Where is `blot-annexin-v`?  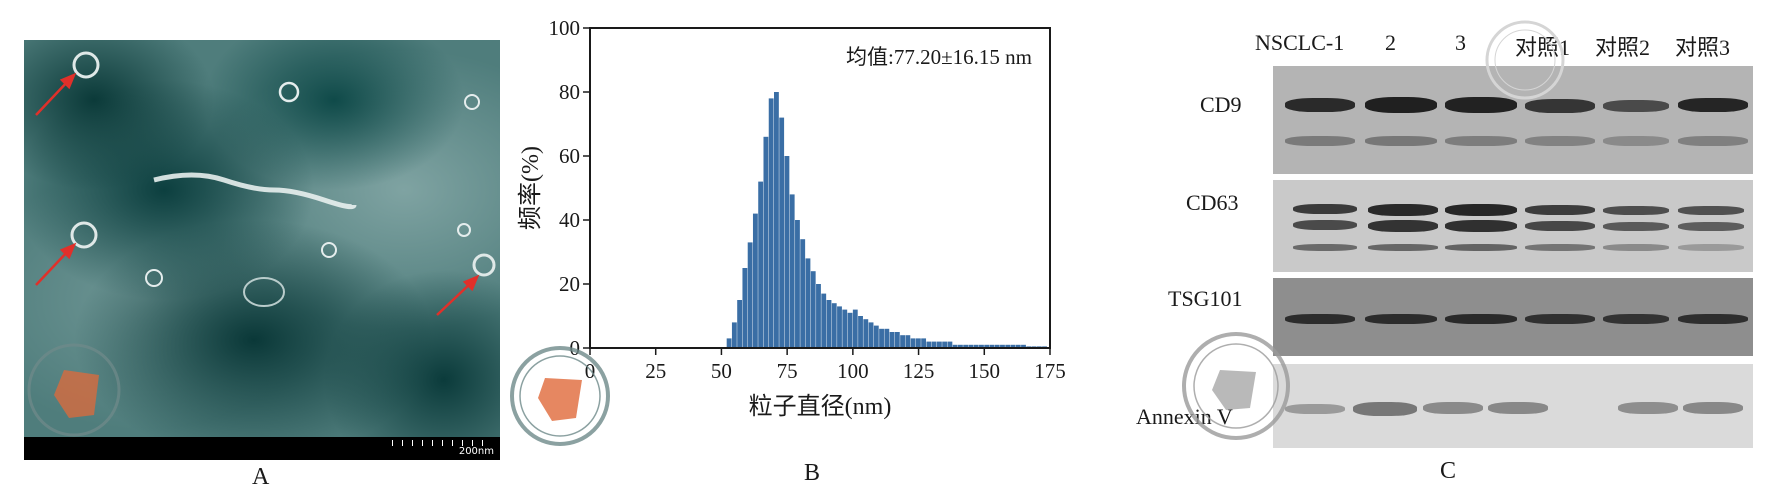 blot-annexin-v is located at coordinates (1513, 406).